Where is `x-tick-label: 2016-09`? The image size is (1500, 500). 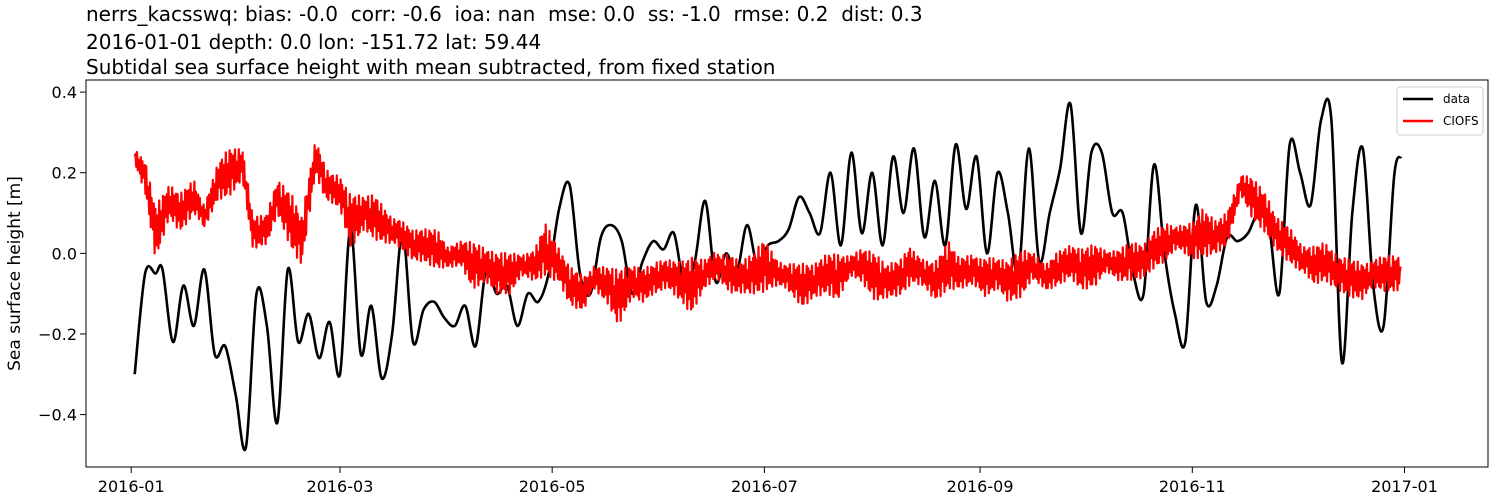 x-tick-label: 2016-09 is located at coordinates (980, 486).